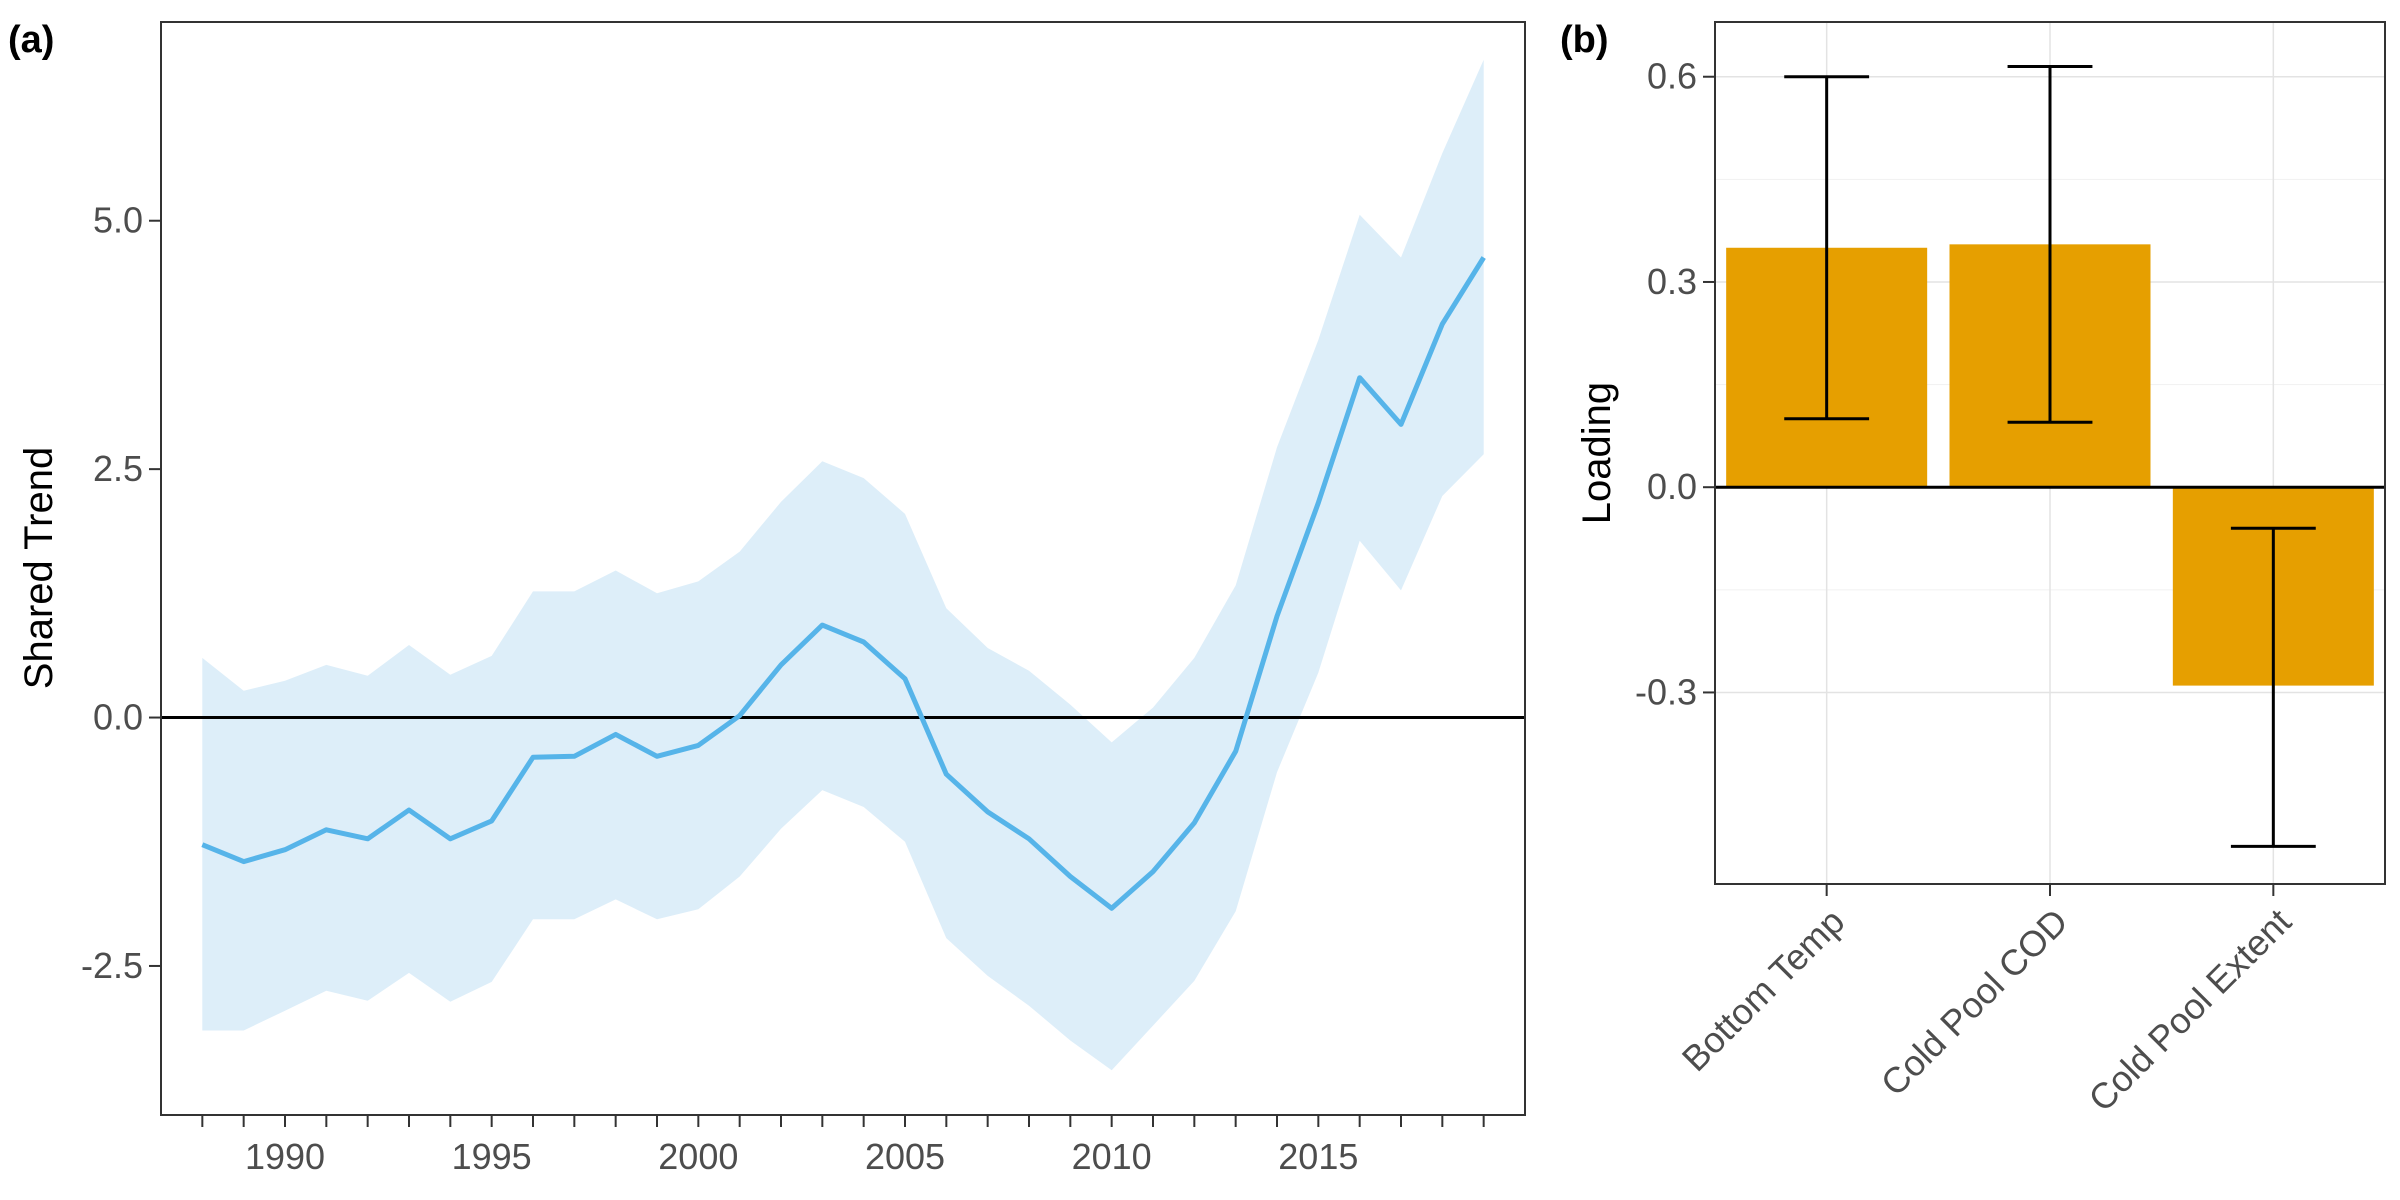  I want to click on x-tick-label: Bottom Temp, so click(1763, 990).